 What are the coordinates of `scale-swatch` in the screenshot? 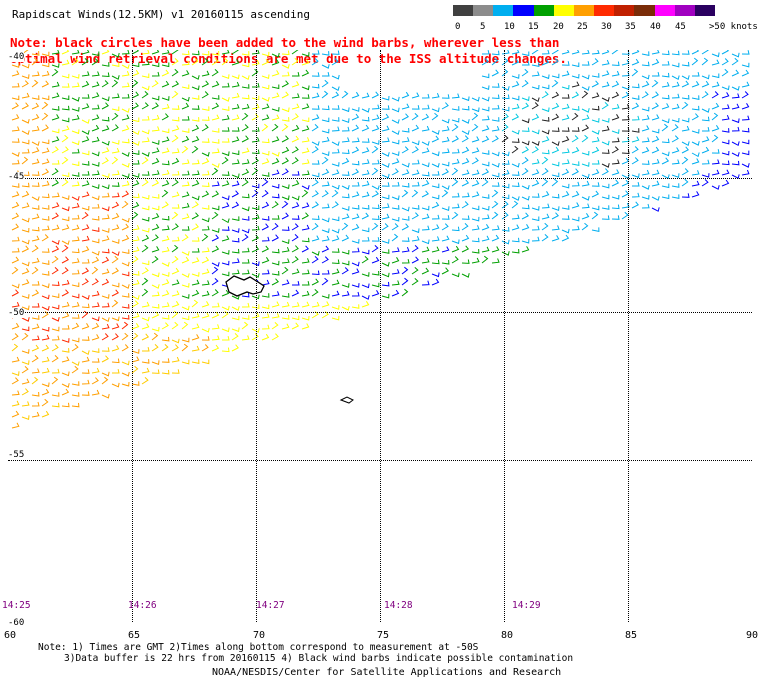 It's located at (524, 10).